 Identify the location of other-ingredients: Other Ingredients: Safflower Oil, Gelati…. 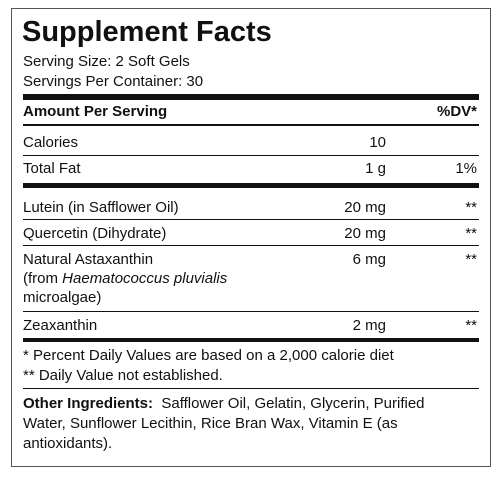
(243, 424).